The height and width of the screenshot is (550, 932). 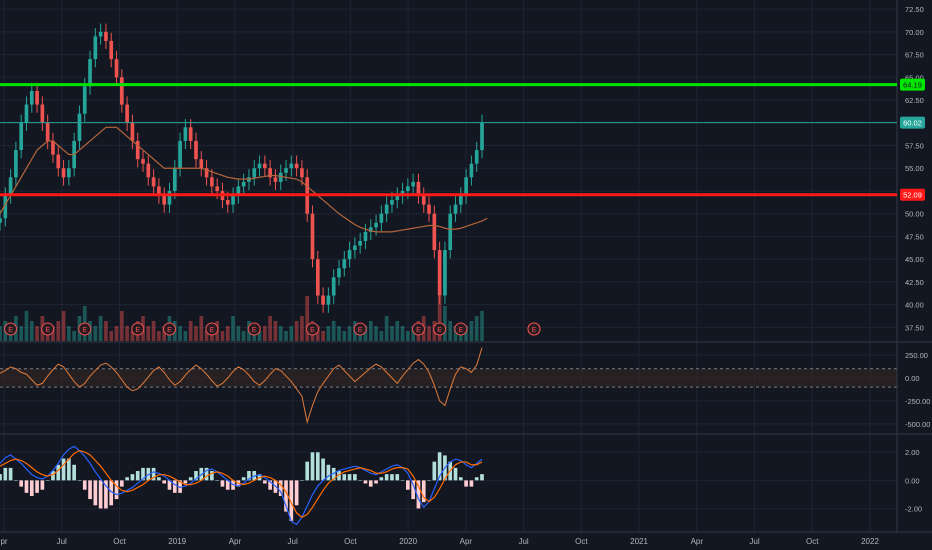 I want to click on cci-pane, so click(x=448, y=385).